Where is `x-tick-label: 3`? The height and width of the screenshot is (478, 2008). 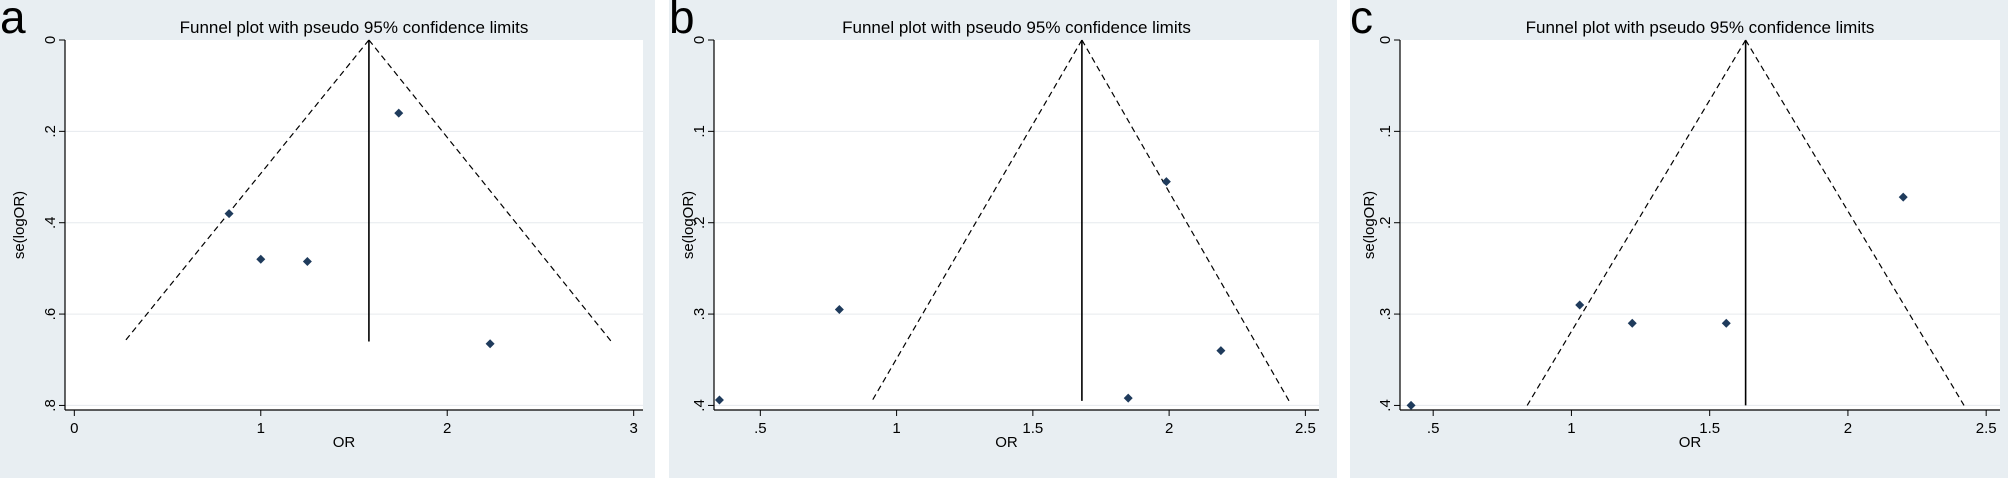
x-tick-label: 3 is located at coordinates (634, 428).